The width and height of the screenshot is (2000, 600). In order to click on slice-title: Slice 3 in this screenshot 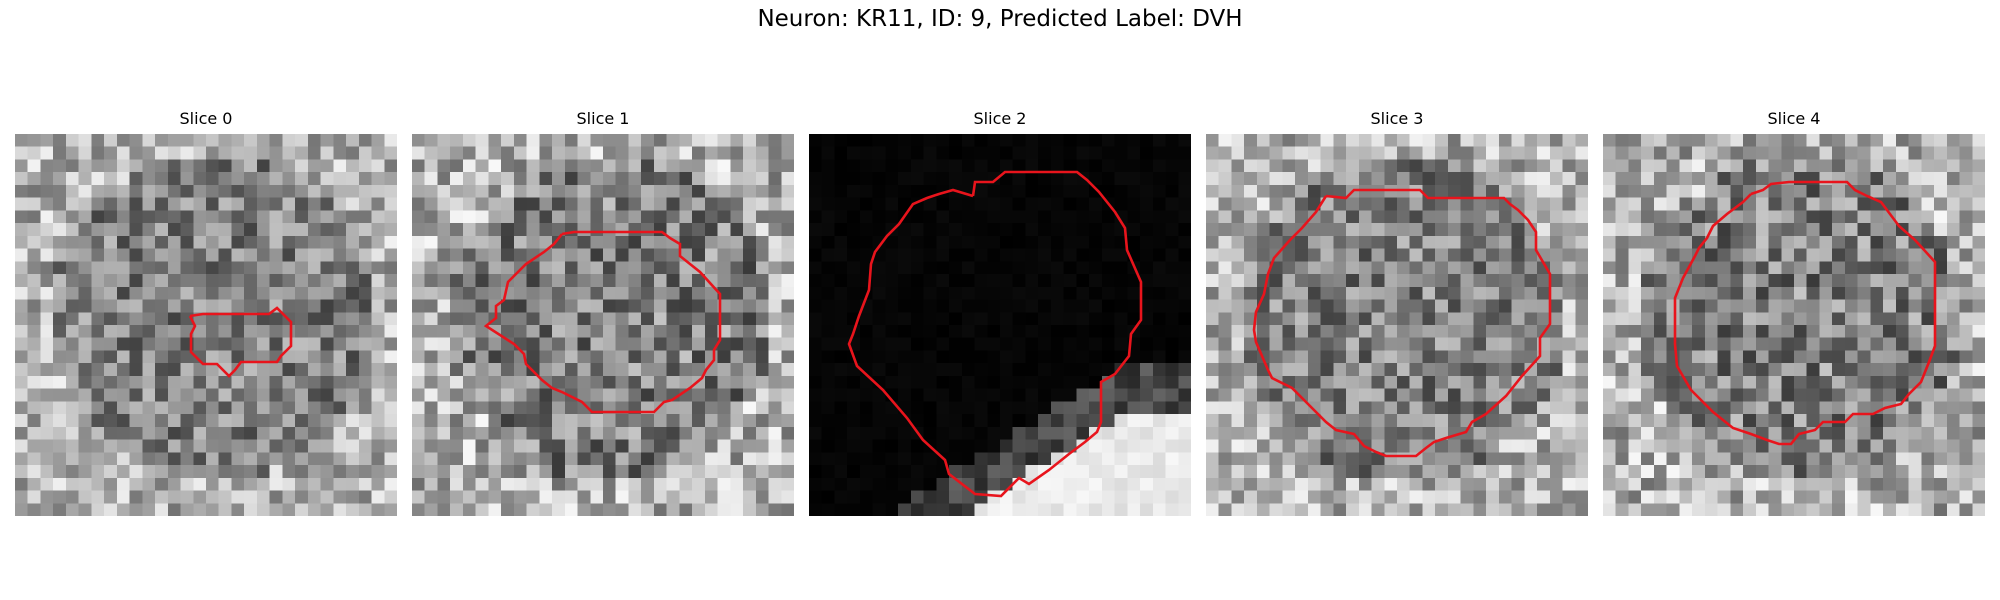, I will do `click(1397, 118)`.